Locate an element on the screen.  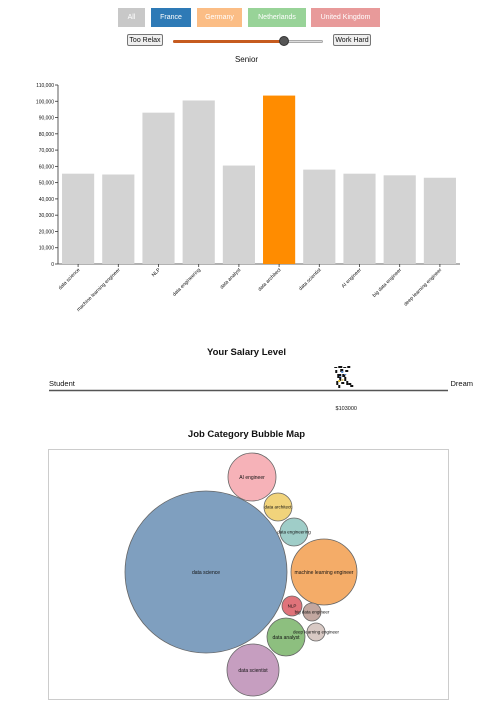
x-tick-label: data science is located at coordinates (69, 279).